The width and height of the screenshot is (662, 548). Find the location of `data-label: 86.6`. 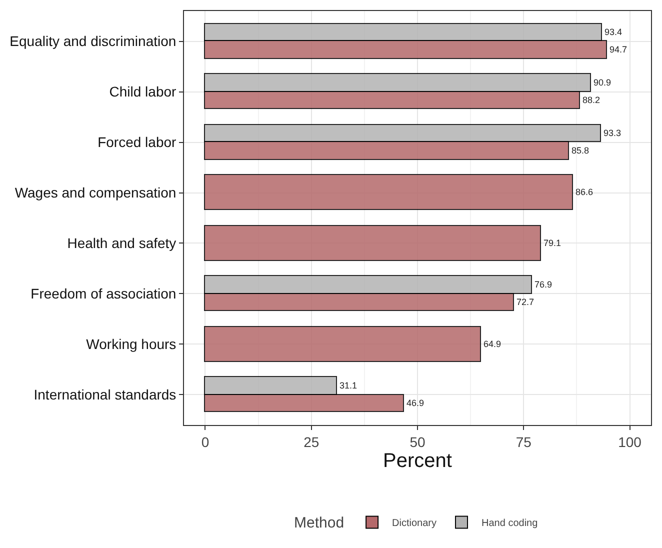

data-label: 86.6 is located at coordinates (585, 192).